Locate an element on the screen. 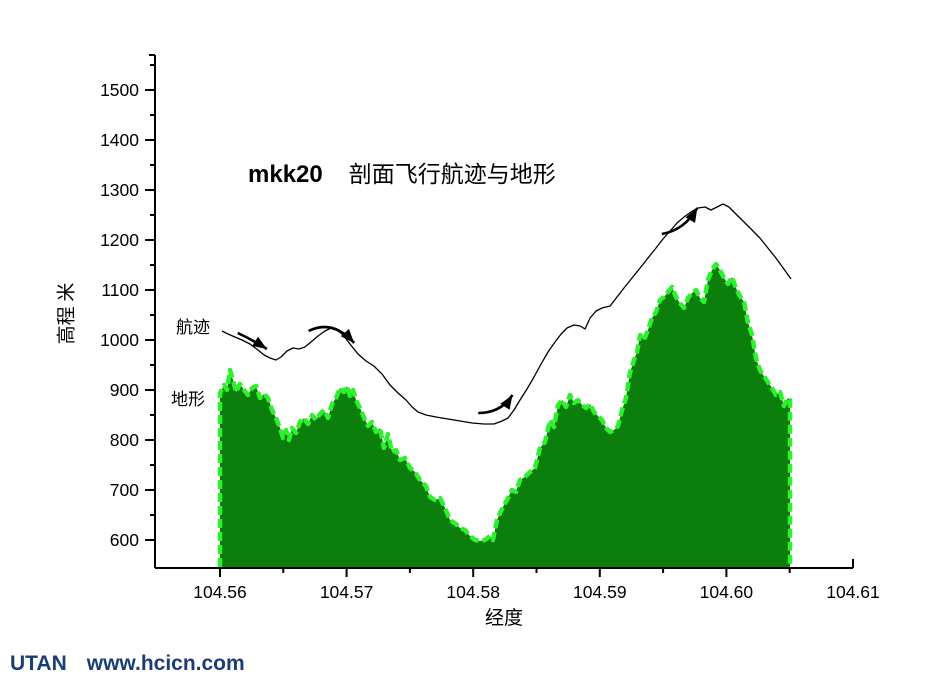 This screenshot has height=688, width=939. y-tick-label: 700 is located at coordinates (124, 490).